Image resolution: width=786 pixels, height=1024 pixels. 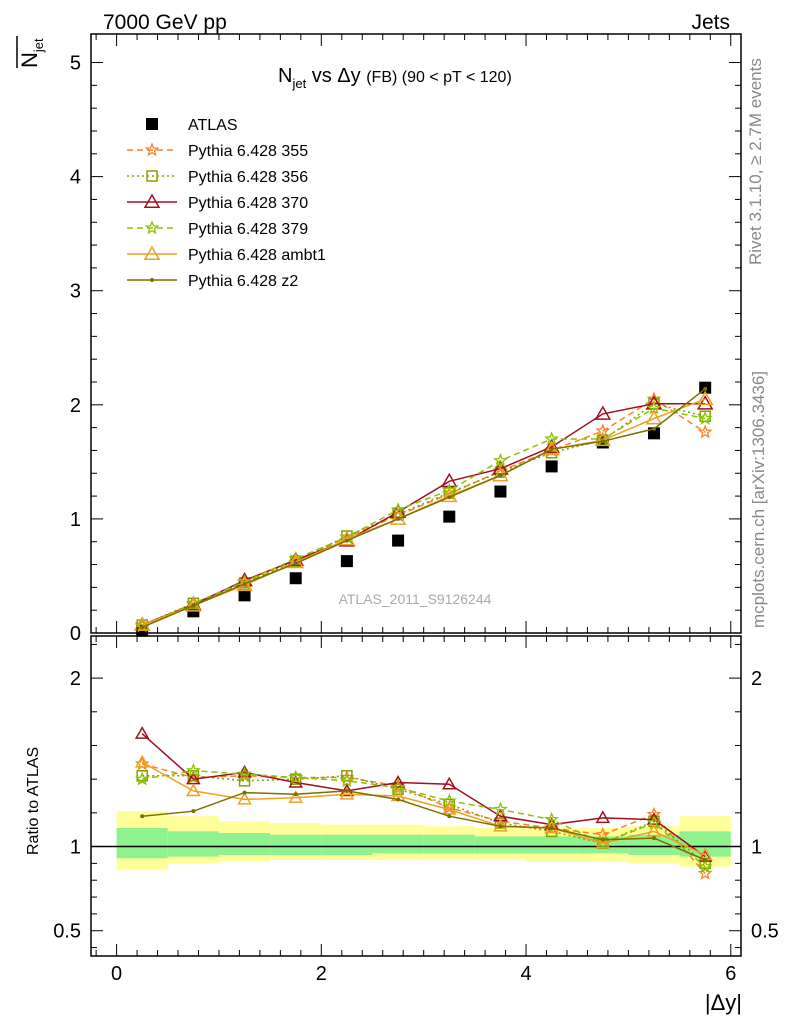 I want to click on header-right: Jets, so click(x=710, y=22).